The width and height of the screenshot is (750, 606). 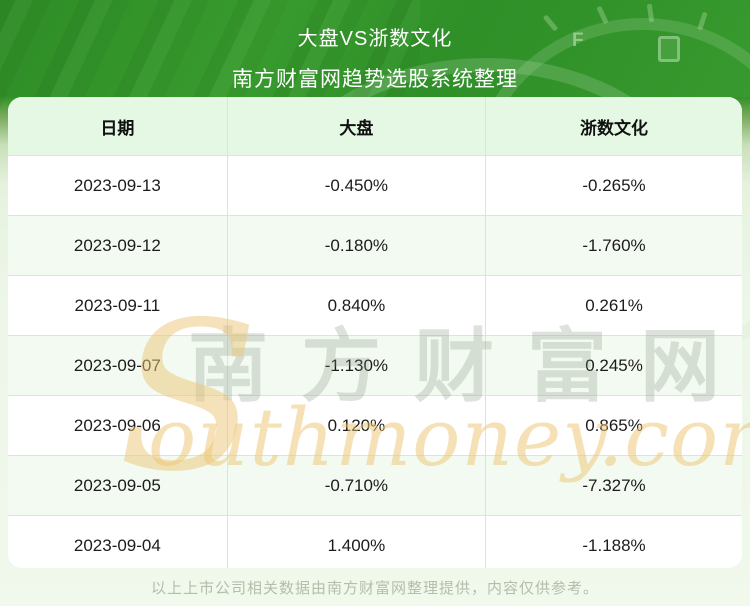 I want to click on table-header-row: 日期 大盘 浙数文化, so click(x=375, y=126).